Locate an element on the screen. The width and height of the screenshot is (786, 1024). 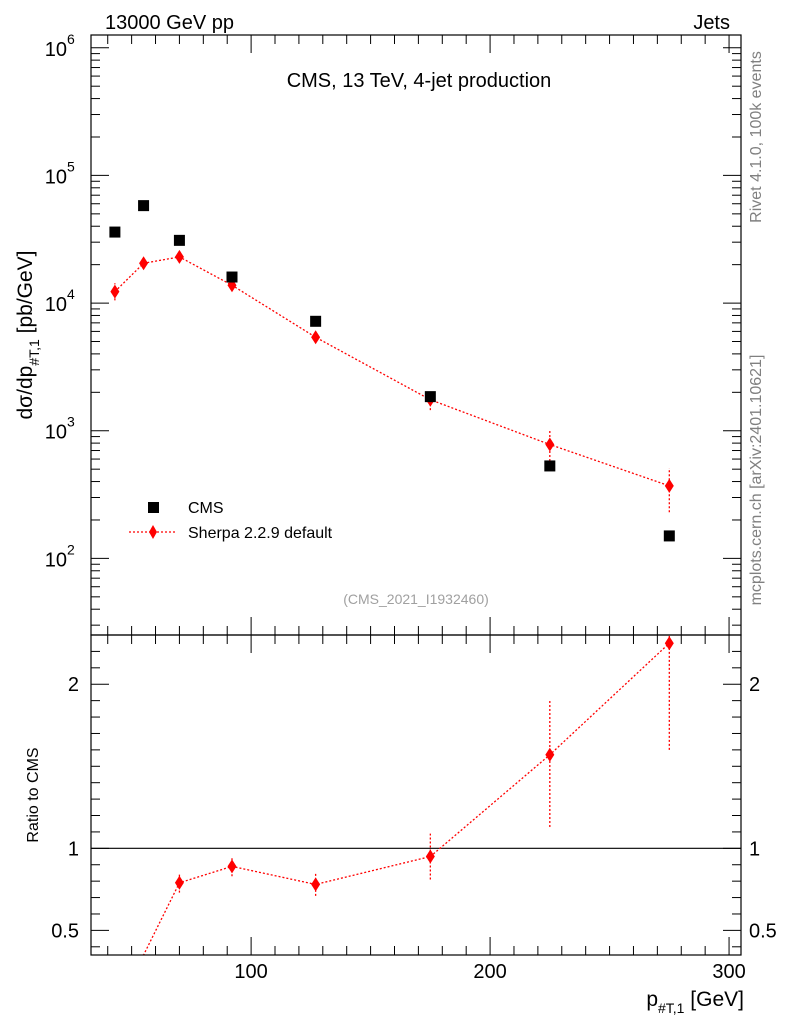
ratio-y-tick-label: 2 is located at coordinates (73, 685).